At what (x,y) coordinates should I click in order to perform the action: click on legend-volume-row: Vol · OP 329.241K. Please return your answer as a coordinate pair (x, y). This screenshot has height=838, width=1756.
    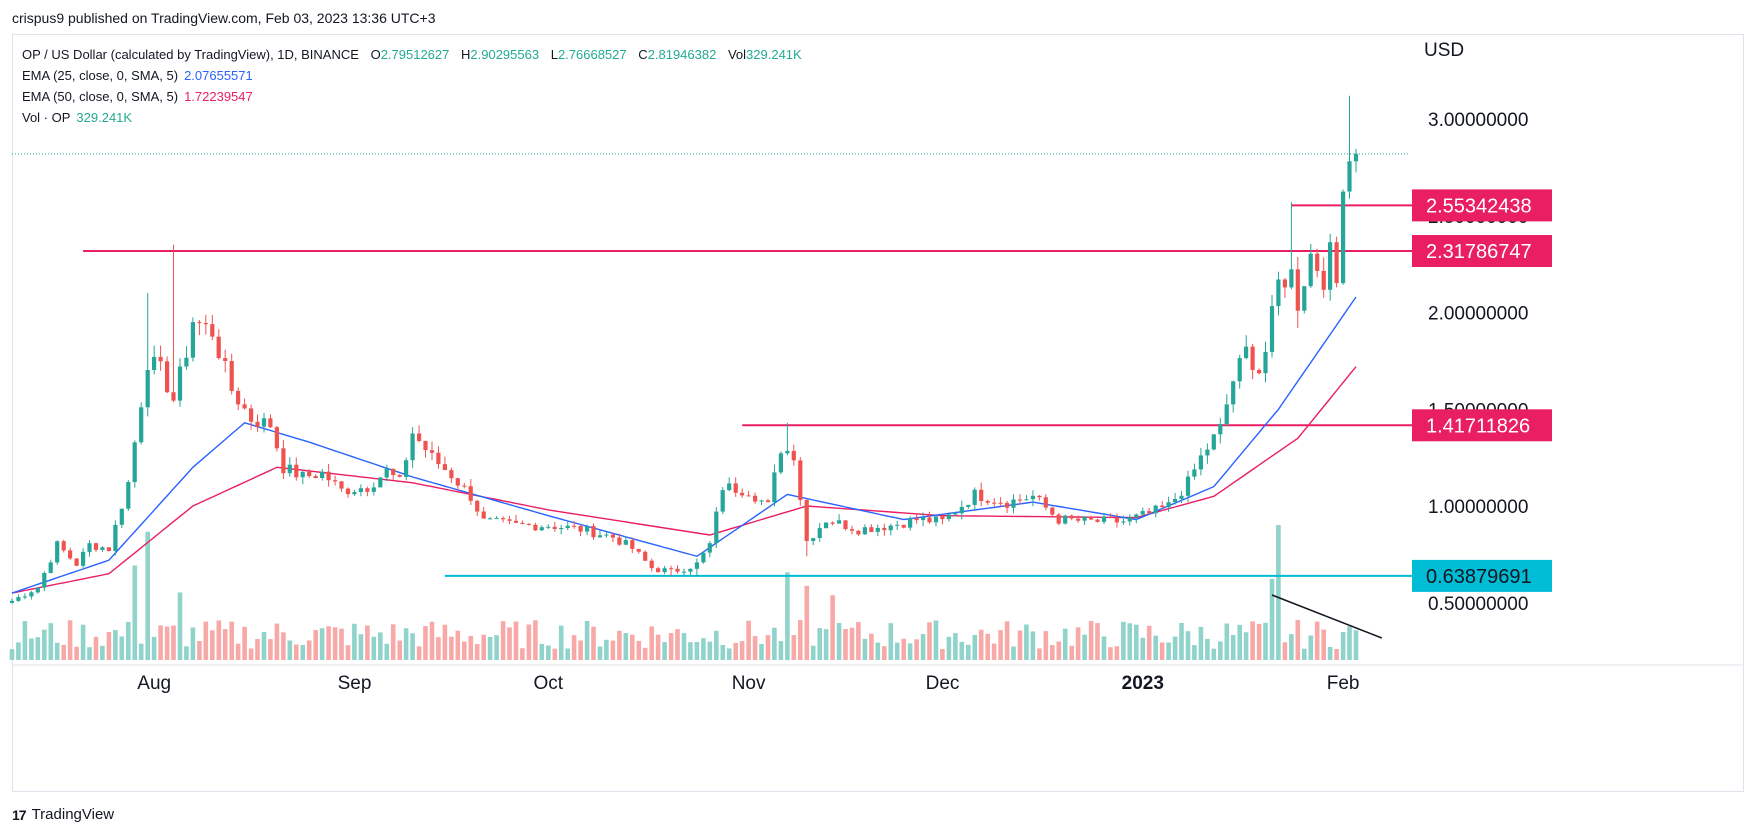
    Looking at the image, I should click on (412, 117).